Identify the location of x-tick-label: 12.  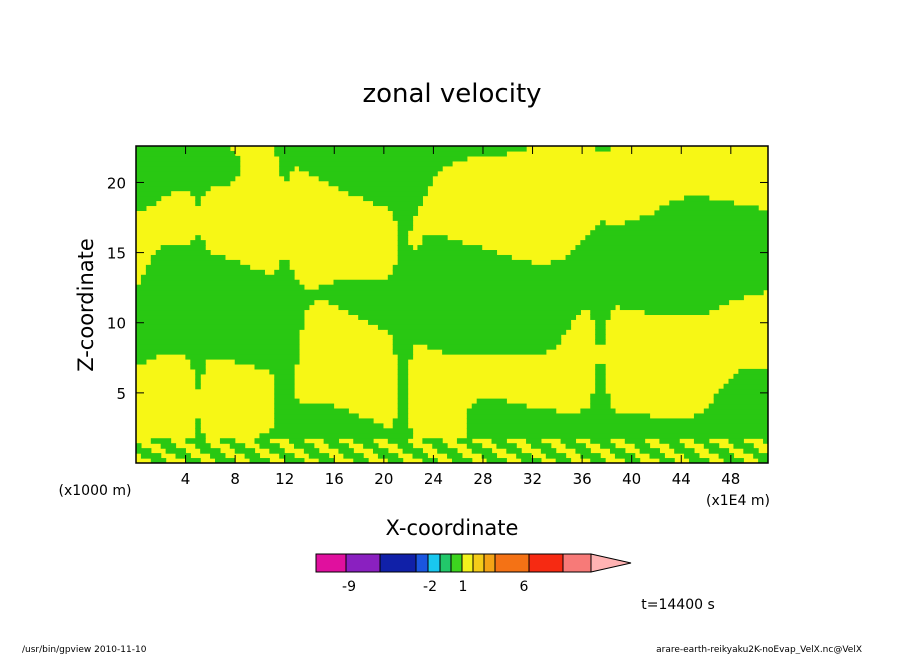
(284, 479).